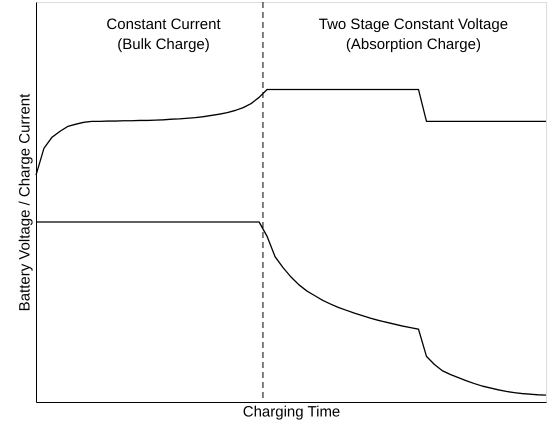  What do you see at coordinates (25, 202) in the screenshot?
I see `y-axis-title: Battery Voltage / Charge Current` at bounding box center [25, 202].